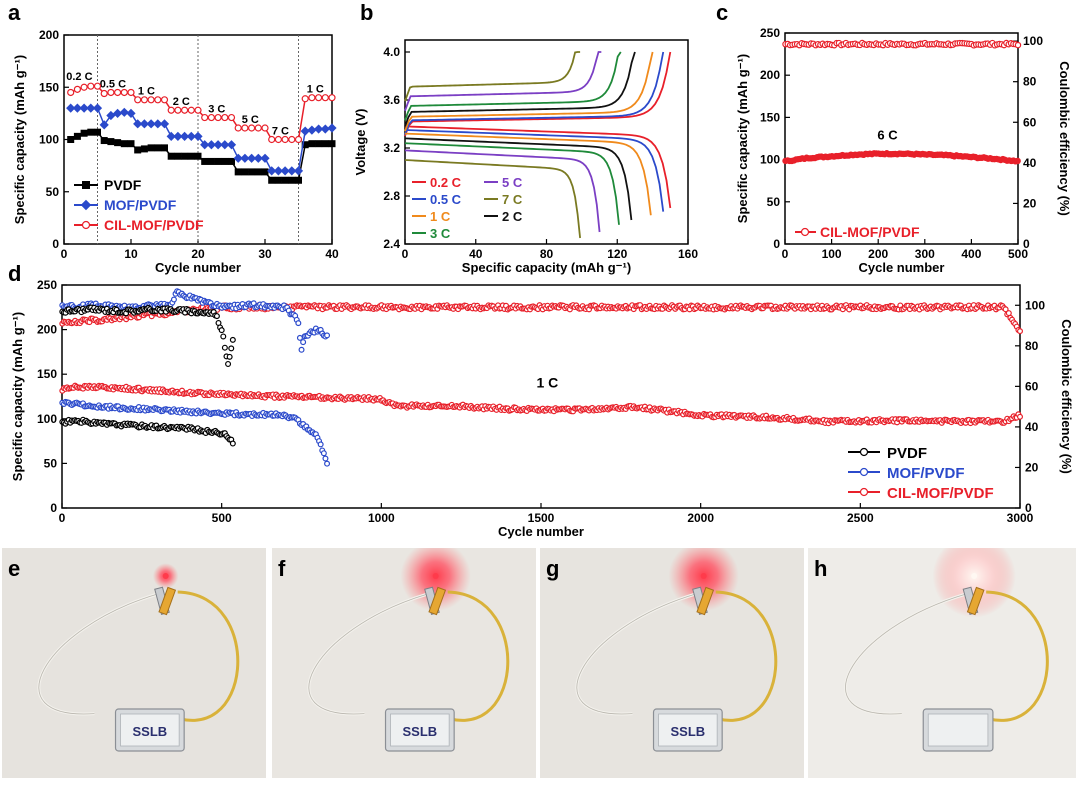 The width and height of the screenshot is (1080, 787). I want to click on y-tick-label: 0, so click(776, 244).